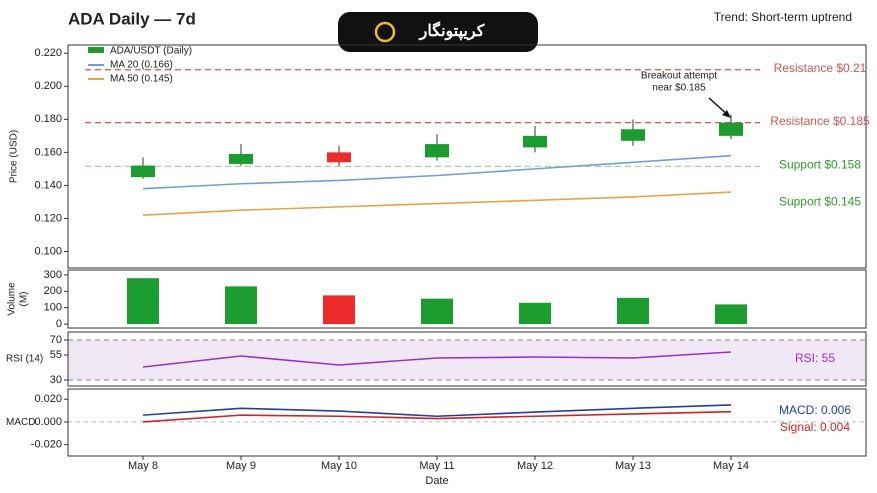 This screenshot has height=493, width=877. I want to click on trend-label: Trend: Short-term uptrend, so click(783, 17).